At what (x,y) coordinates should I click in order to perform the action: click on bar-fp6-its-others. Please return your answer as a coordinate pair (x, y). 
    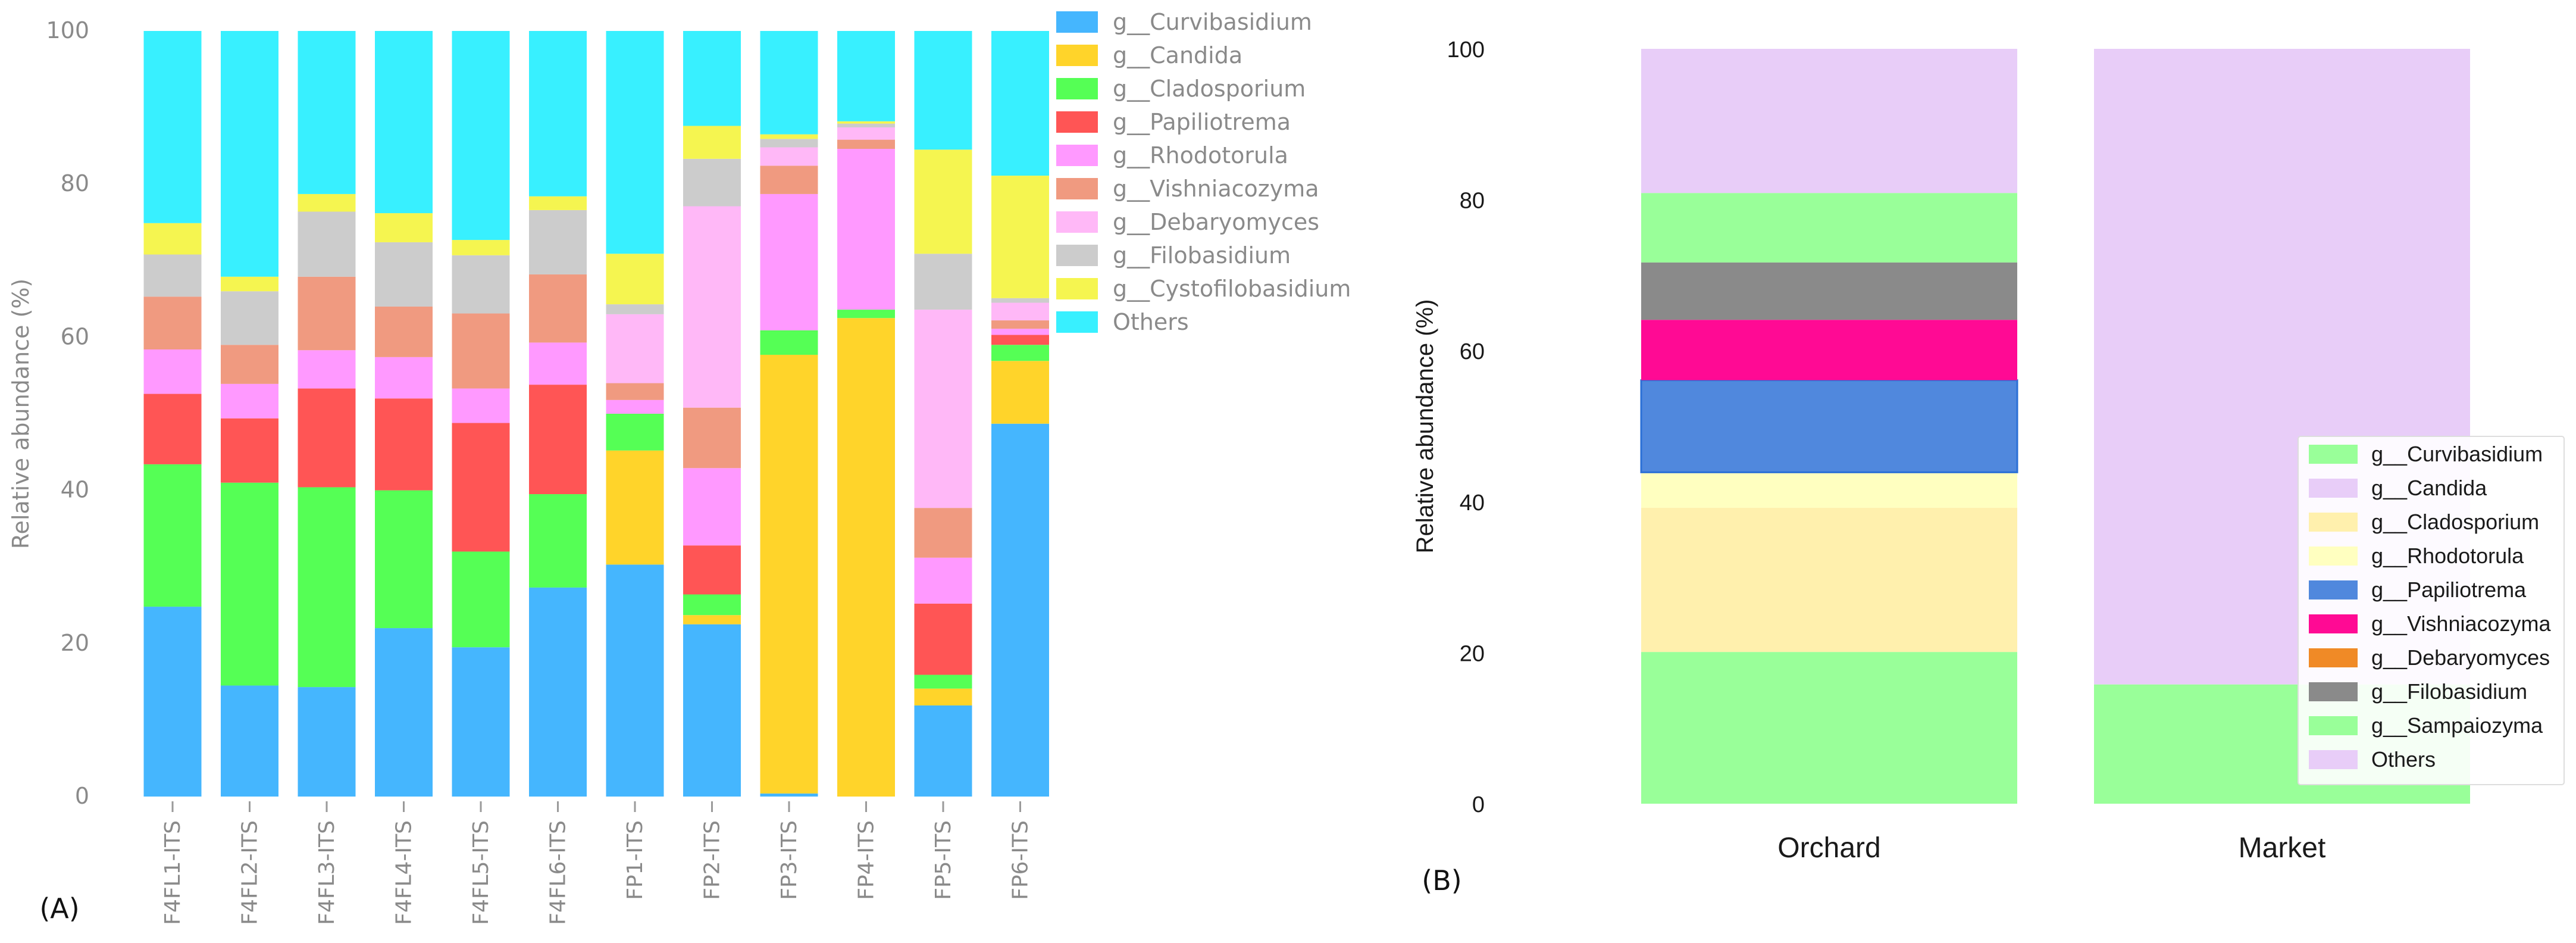
    Looking at the image, I should click on (1020, 103).